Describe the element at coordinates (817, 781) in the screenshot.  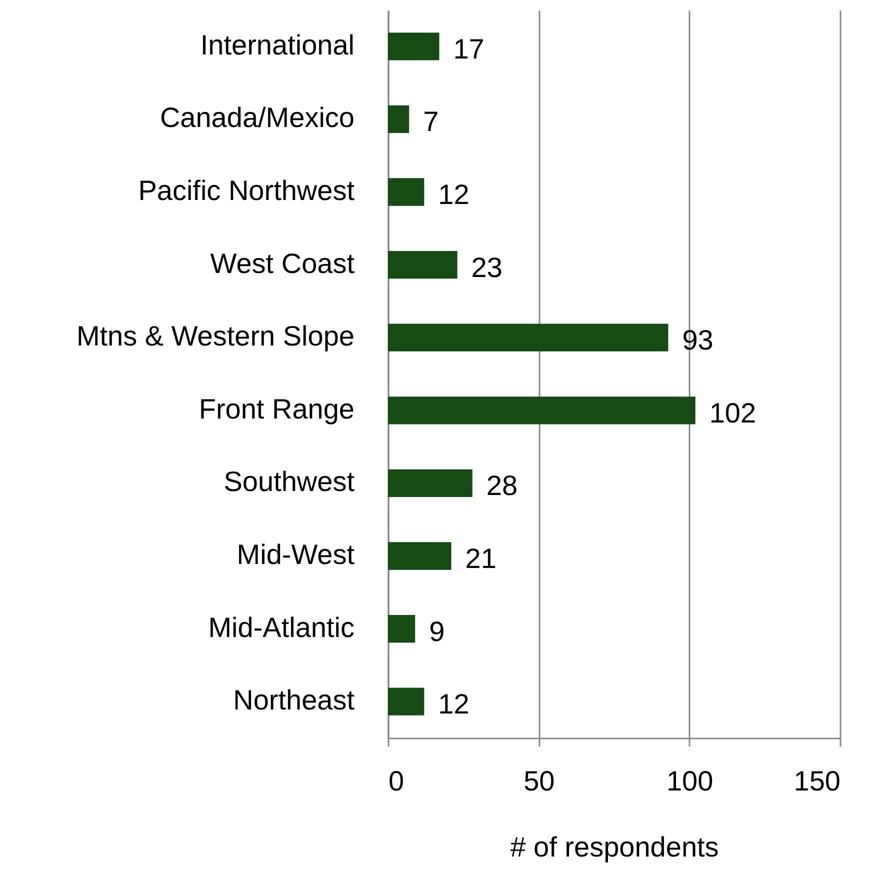
I see `x-tick-label: 150` at that location.